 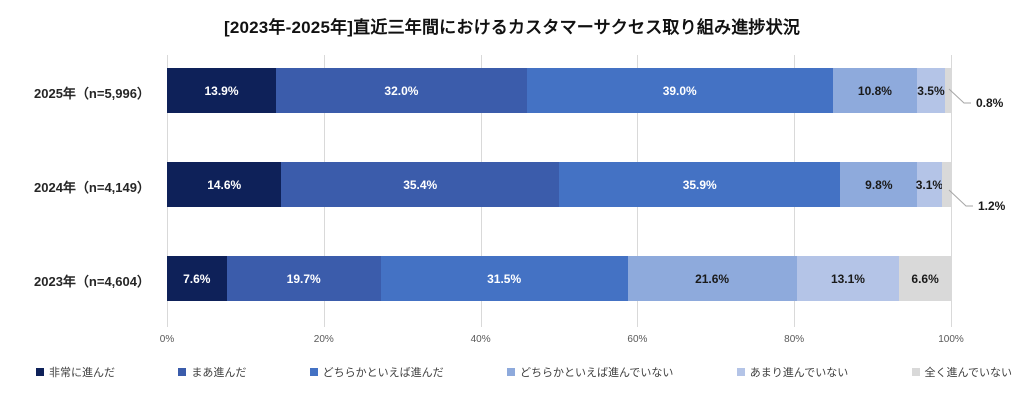 I want to click on value-label: 39.0%, so click(x=679, y=90).